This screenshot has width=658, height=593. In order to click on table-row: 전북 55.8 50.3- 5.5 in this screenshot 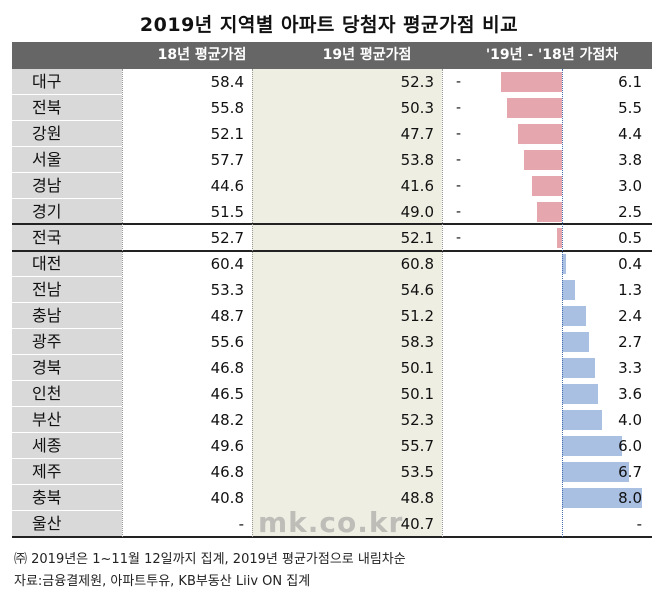, I will do `click(332, 108)`.